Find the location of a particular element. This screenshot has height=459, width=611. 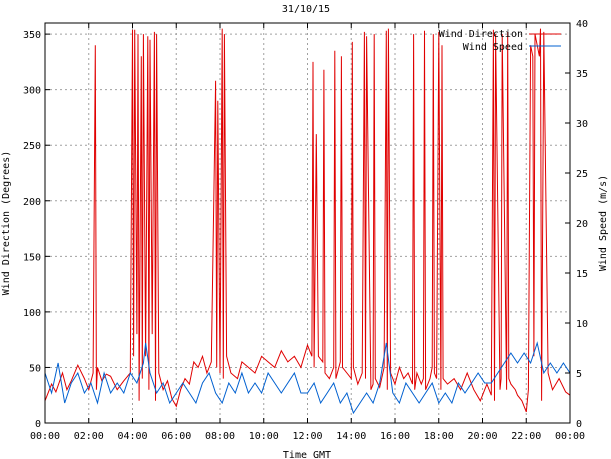

x-tick-label: 22:00 is located at coordinates (526, 436).